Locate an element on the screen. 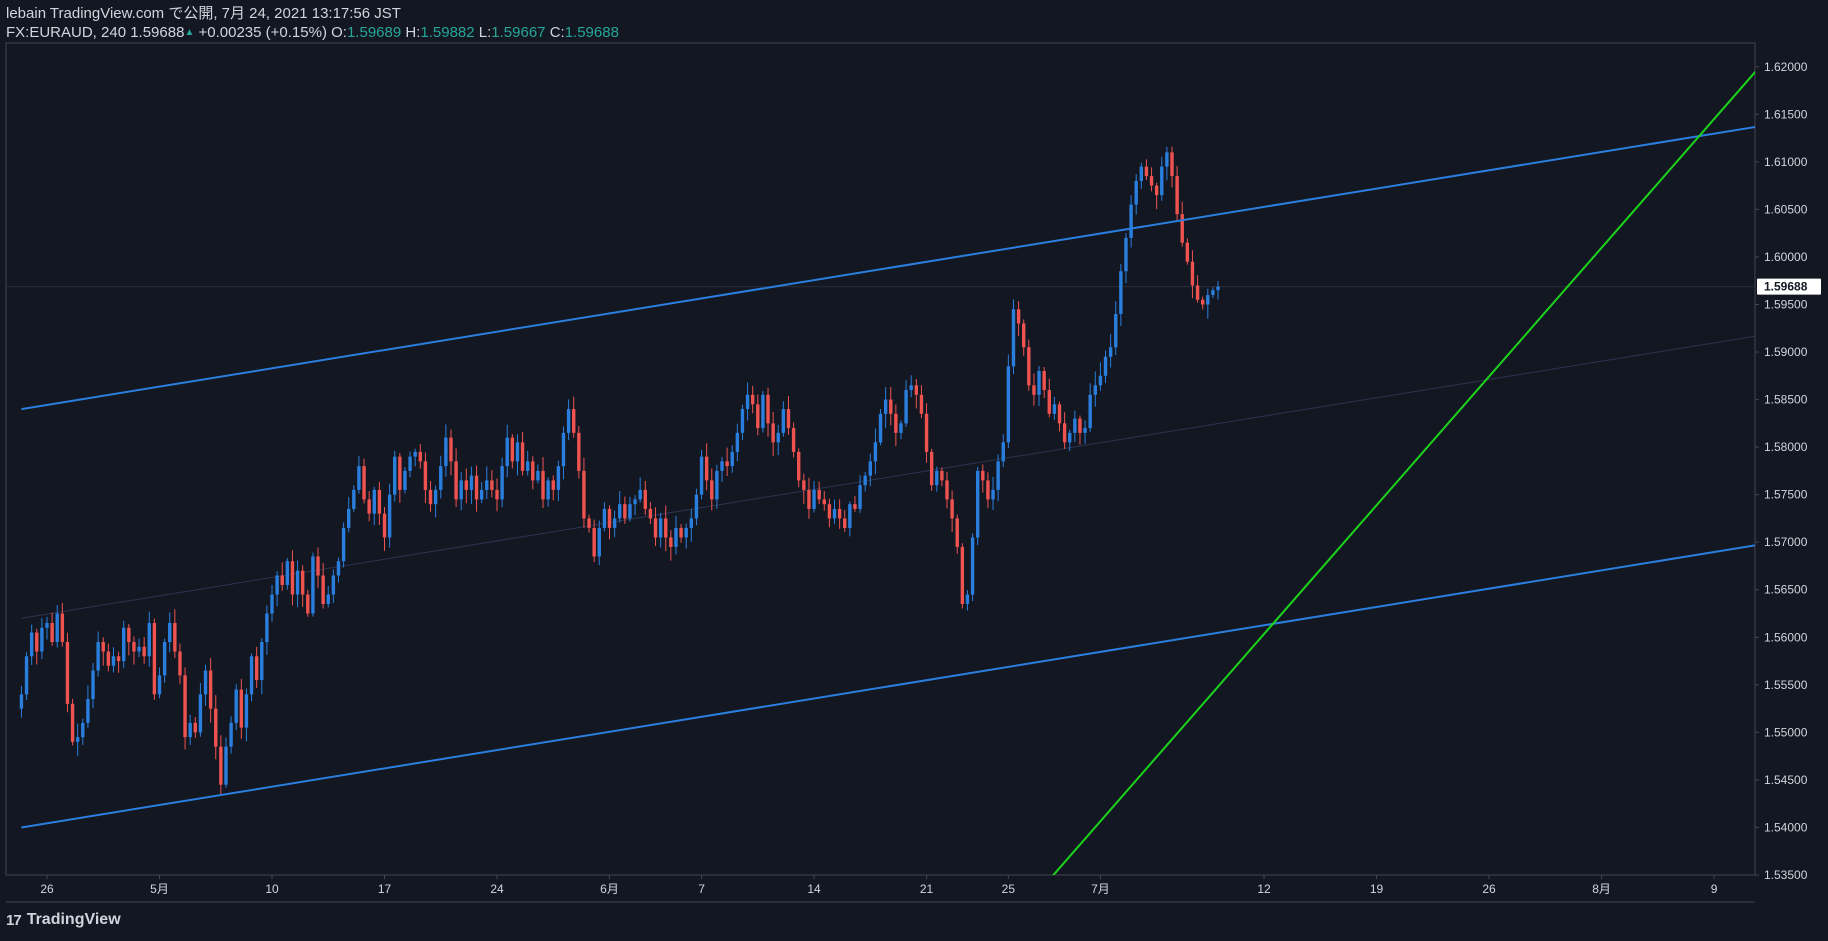  tradingview-logo: 17 TradingView is located at coordinates (63, 920).